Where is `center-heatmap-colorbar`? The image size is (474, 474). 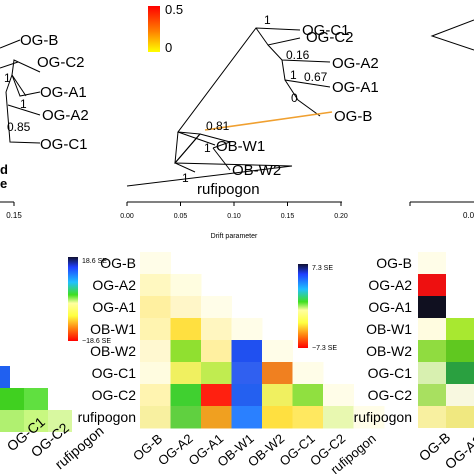
center-heatmap-colorbar is located at coordinates (303, 306).